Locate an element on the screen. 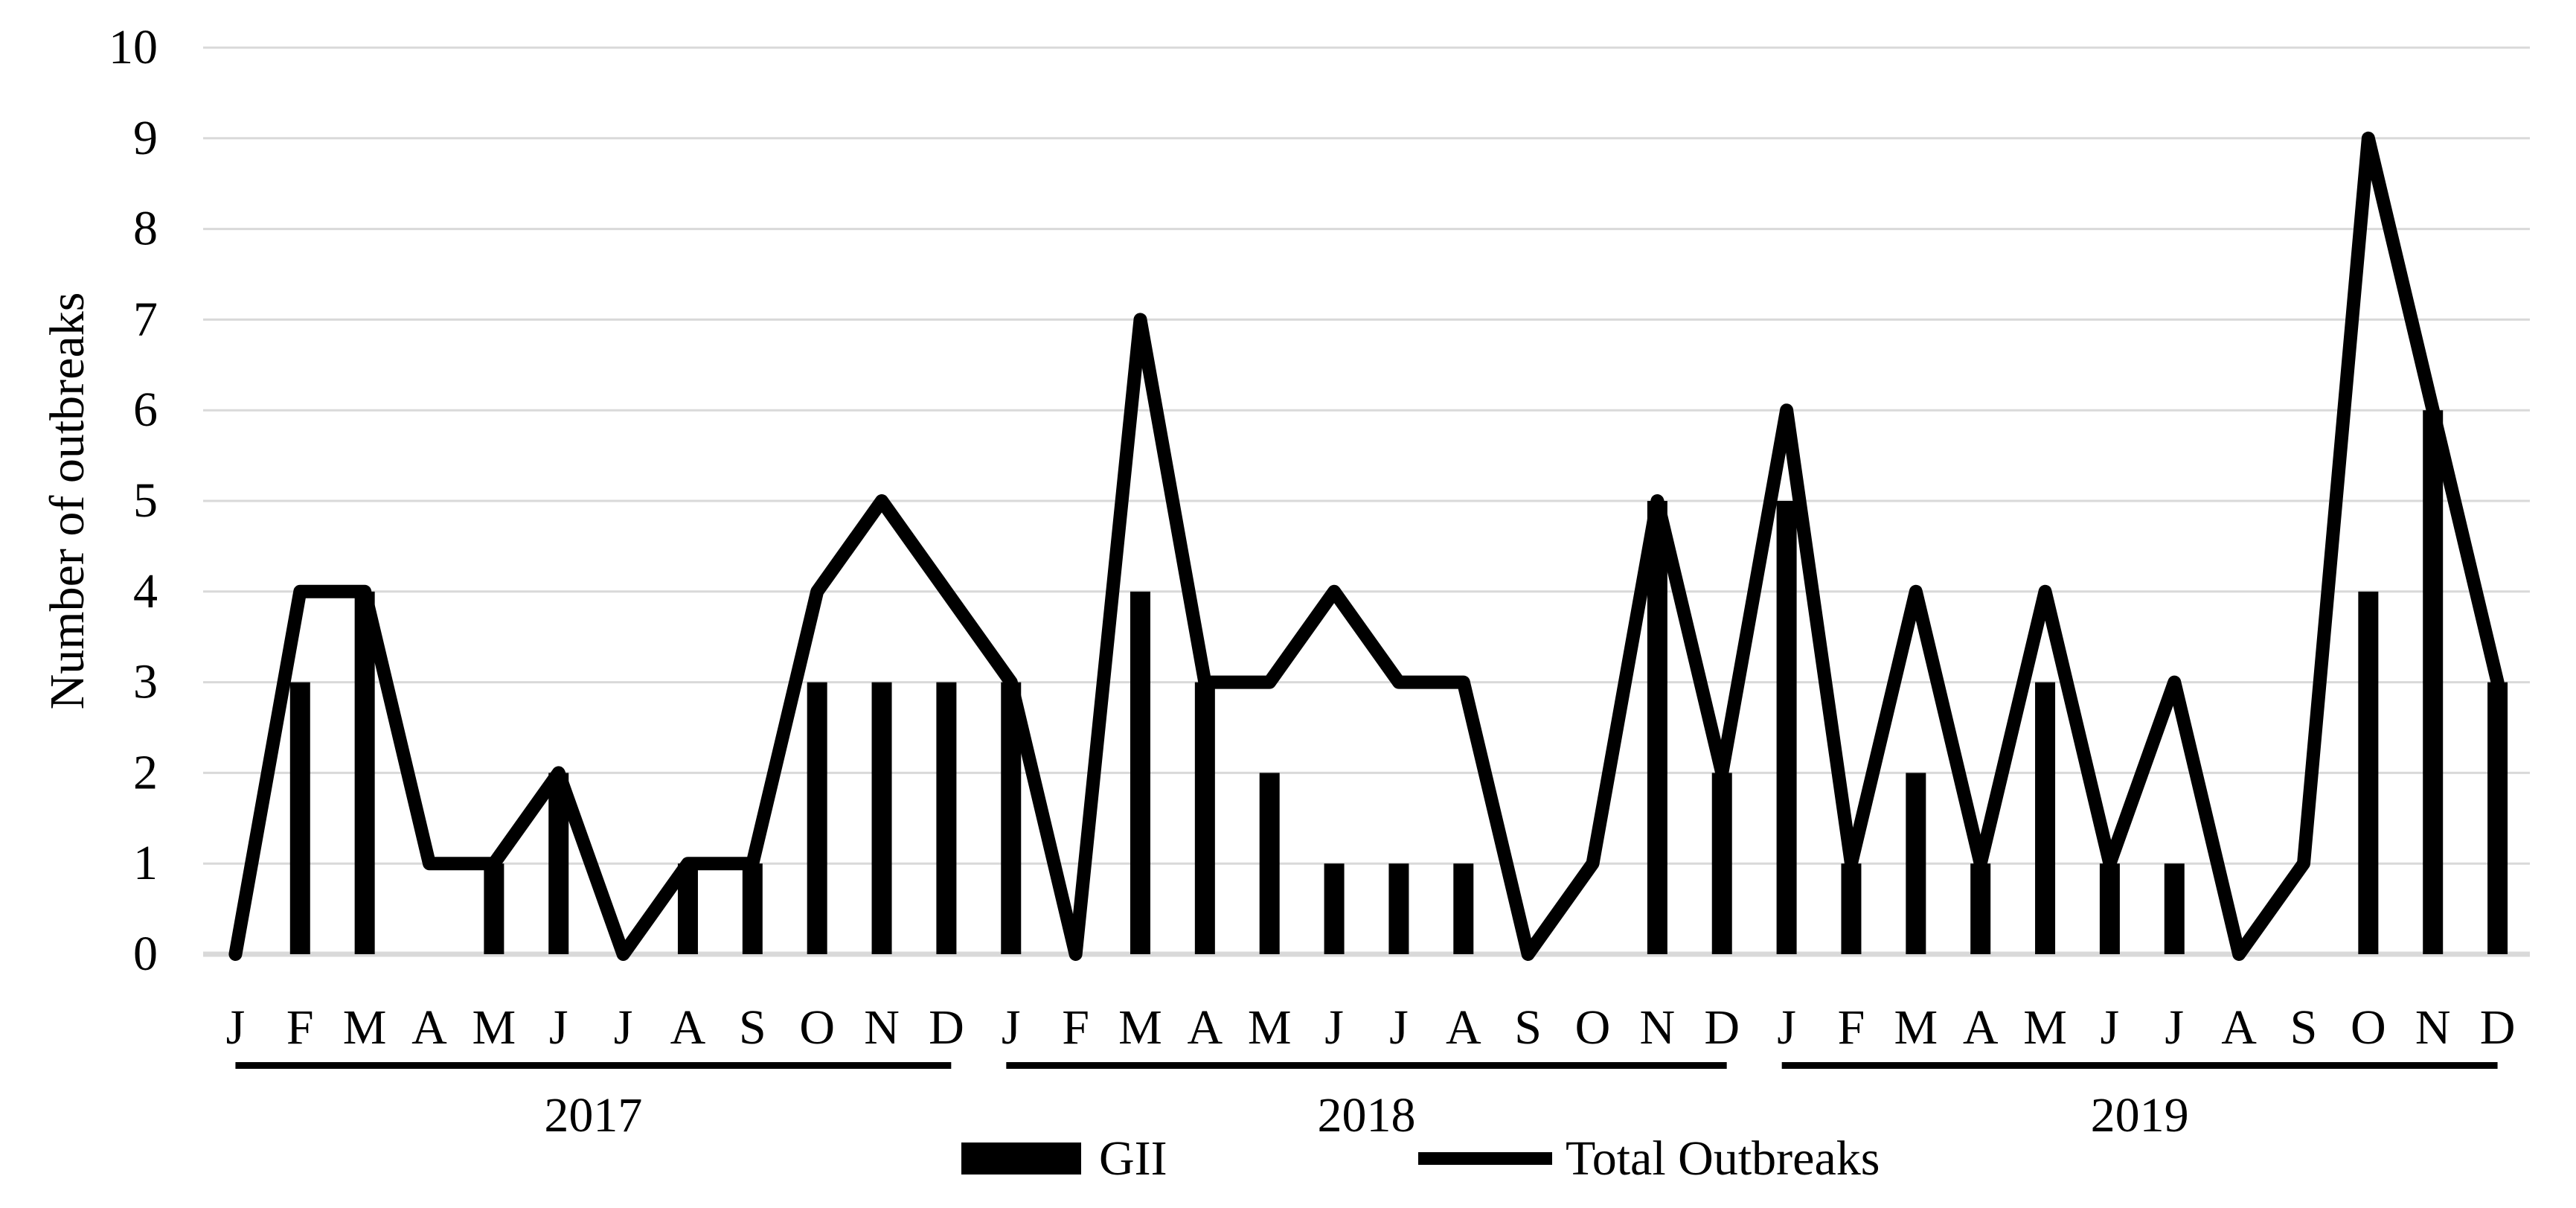 Image resolution: width=2576 pixels, height=1208 pixels. month-label-2017-03: M is located at coordinates (365, 1027).